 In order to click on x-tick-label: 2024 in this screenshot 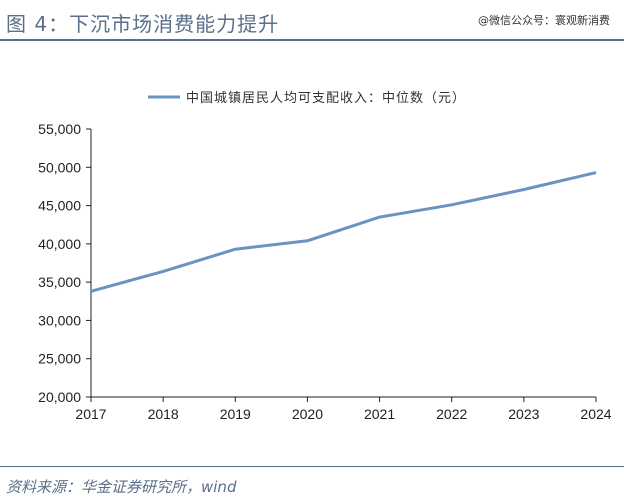, I will do `click(595, 414)`.